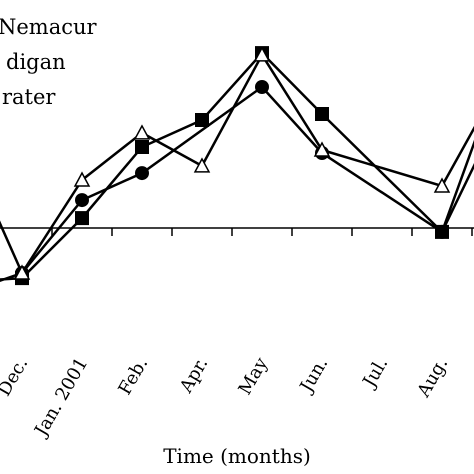 This screenshot has width=474, height=474. What do you see at coordinates (313, 376) in the screenshot?
I see `x-tick-label: Jun.` at bounding box center [313, 376].